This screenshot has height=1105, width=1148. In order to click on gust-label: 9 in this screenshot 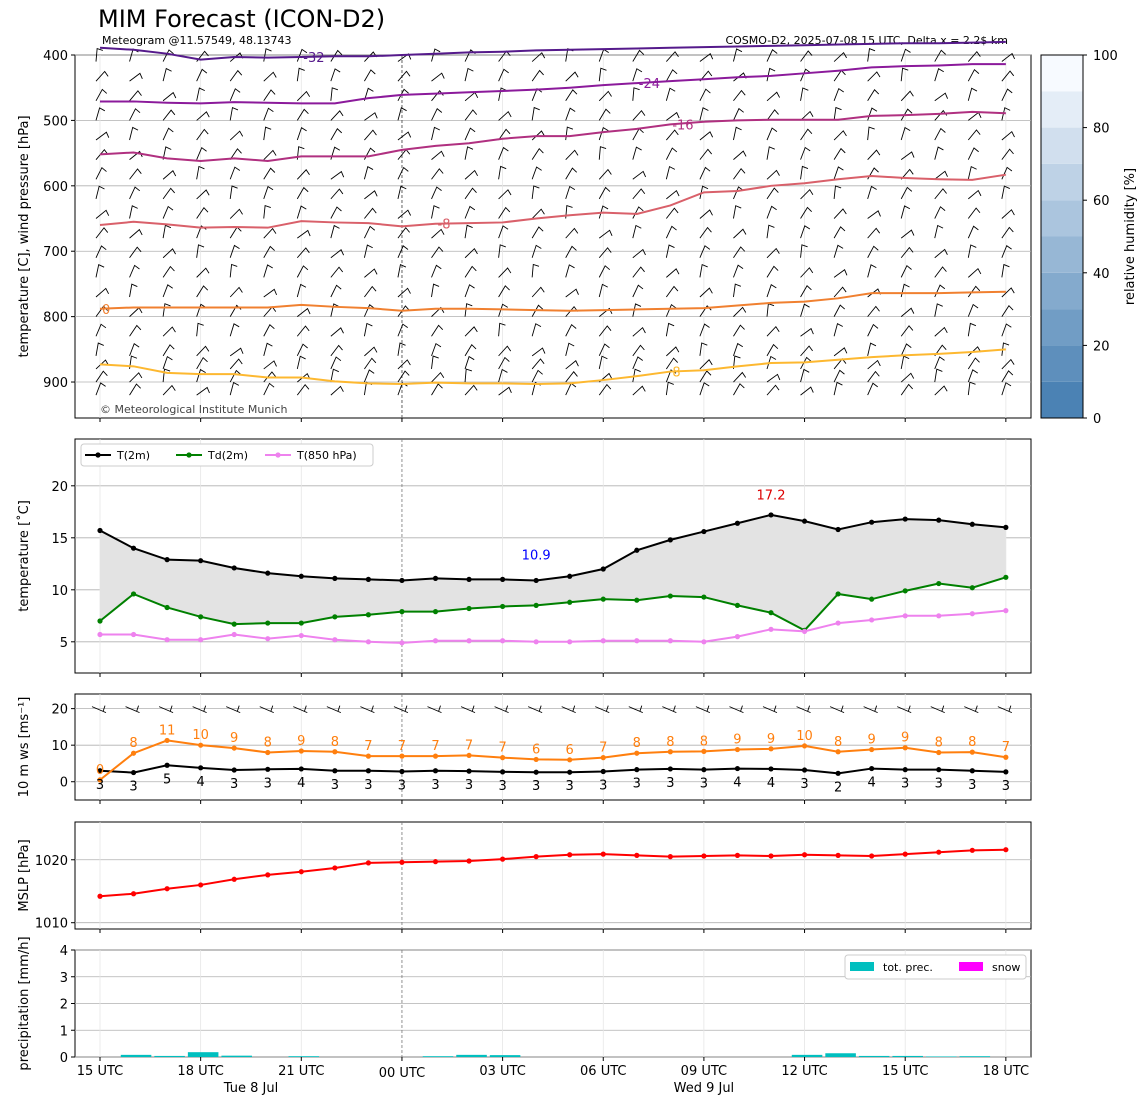, I will do `click(234, 738)`.